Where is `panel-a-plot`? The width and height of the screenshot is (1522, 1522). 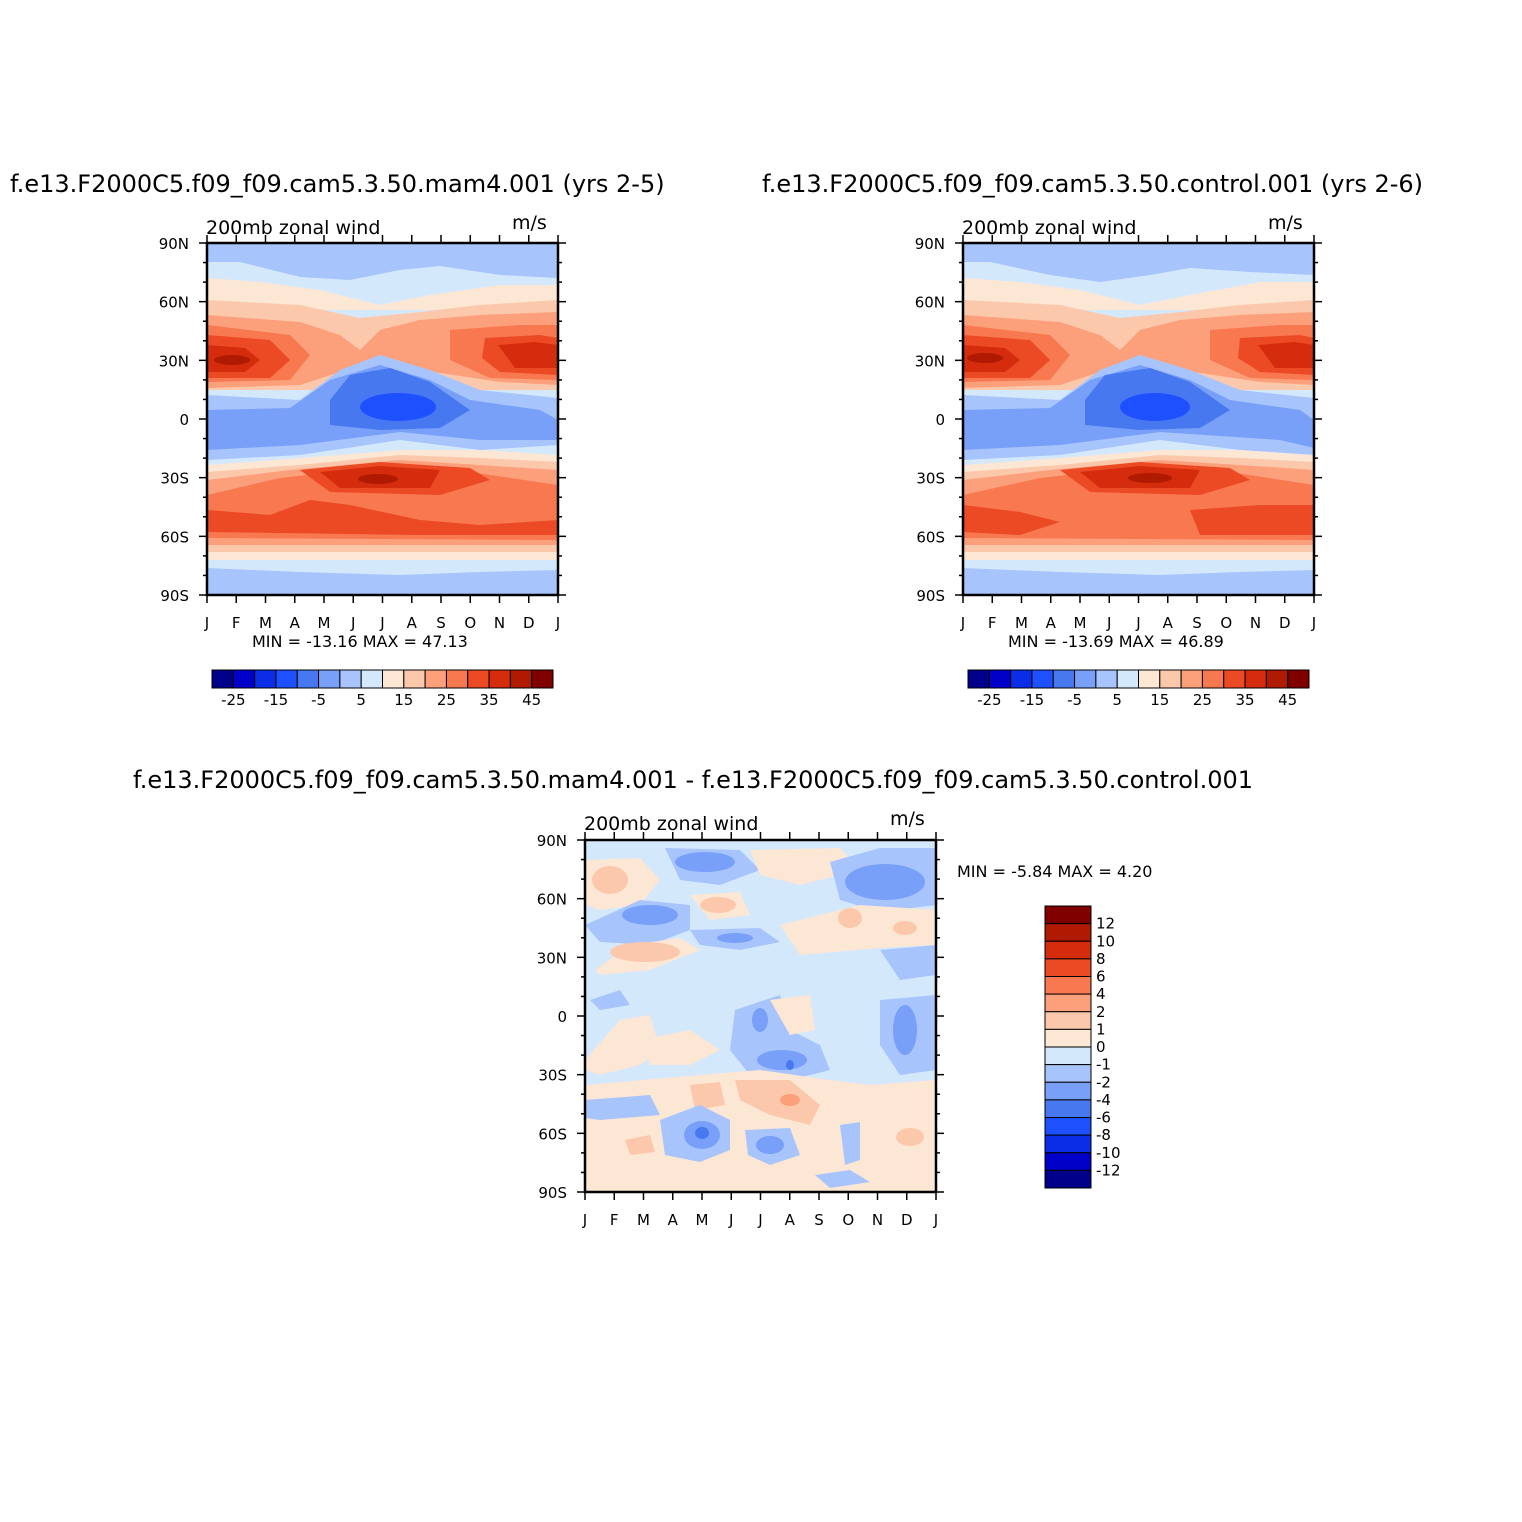
panel-a-plot is located at coordinates (382, 419).